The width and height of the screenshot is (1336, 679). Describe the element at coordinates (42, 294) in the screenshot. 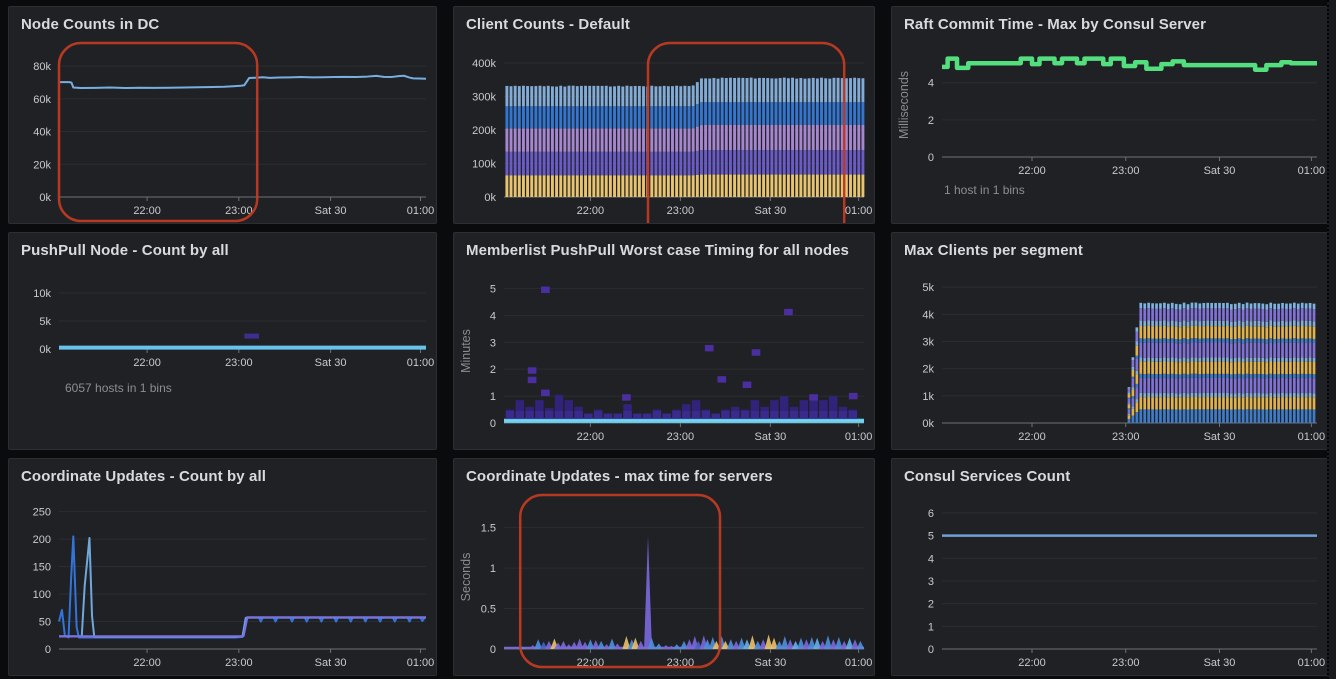

I see `svg-text: 10k` at that location.